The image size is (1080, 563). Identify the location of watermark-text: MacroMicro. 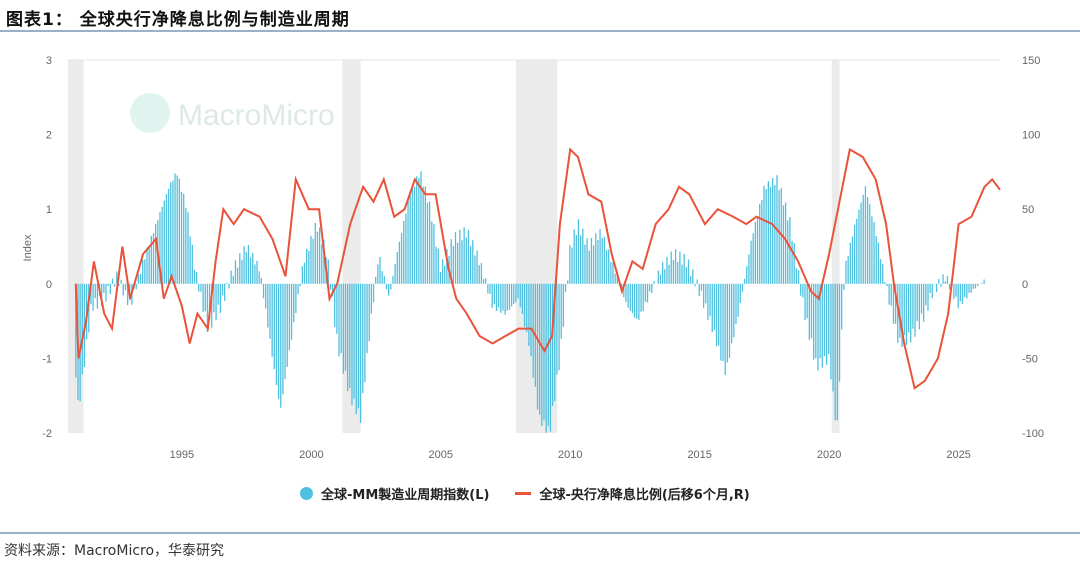
(256, 115).